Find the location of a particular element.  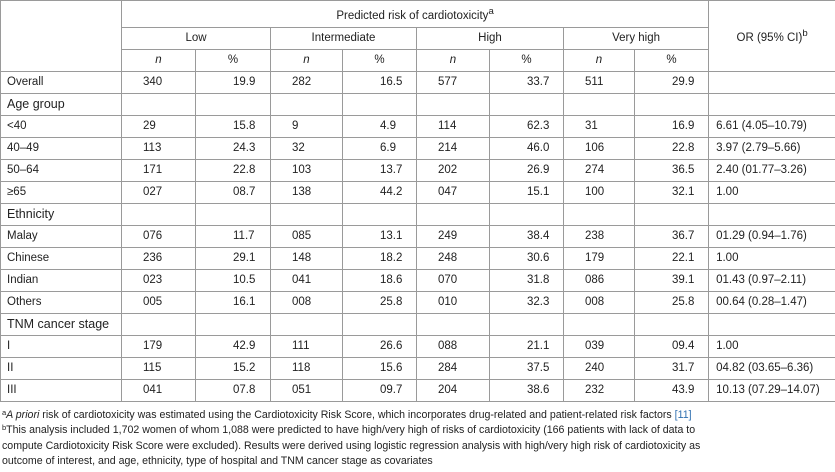

odds-ratio-cell: 01.29 (0.94–1.76) is located at coordinates (771, 236).